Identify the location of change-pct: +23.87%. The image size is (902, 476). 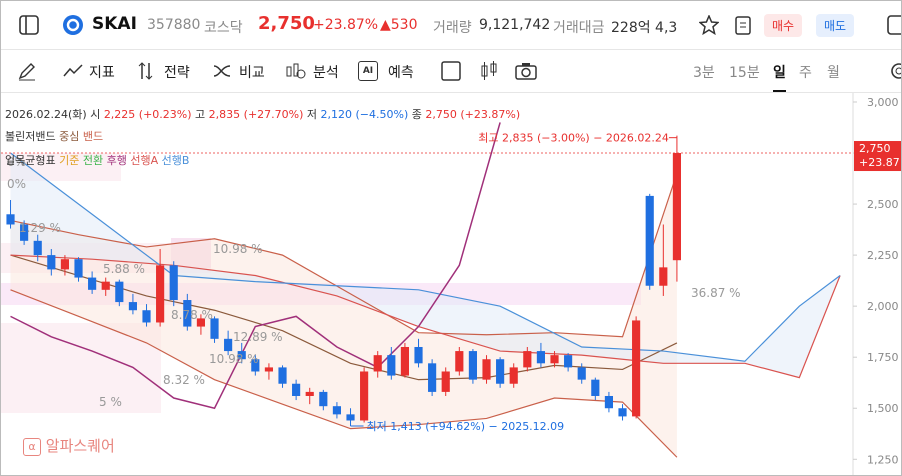
(346, 25).